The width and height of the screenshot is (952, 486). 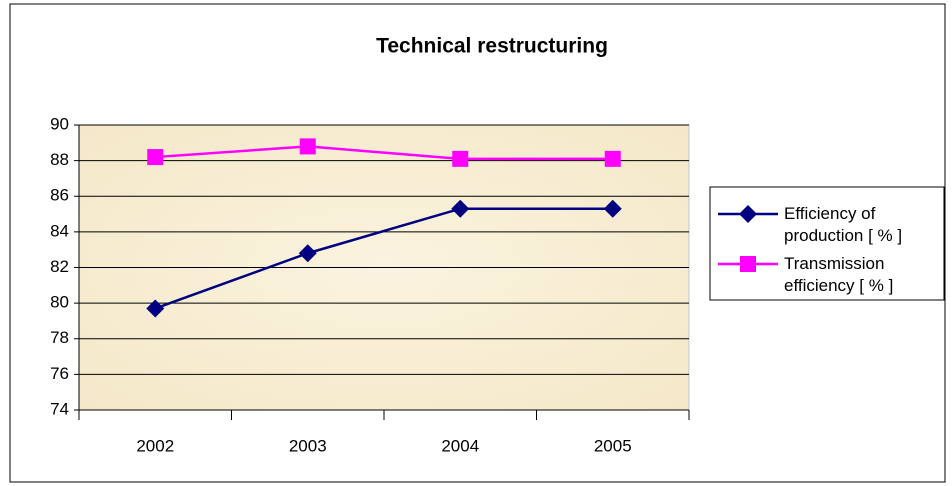 I want to click on y-tick-label: 88, so click(x=59, y=159).